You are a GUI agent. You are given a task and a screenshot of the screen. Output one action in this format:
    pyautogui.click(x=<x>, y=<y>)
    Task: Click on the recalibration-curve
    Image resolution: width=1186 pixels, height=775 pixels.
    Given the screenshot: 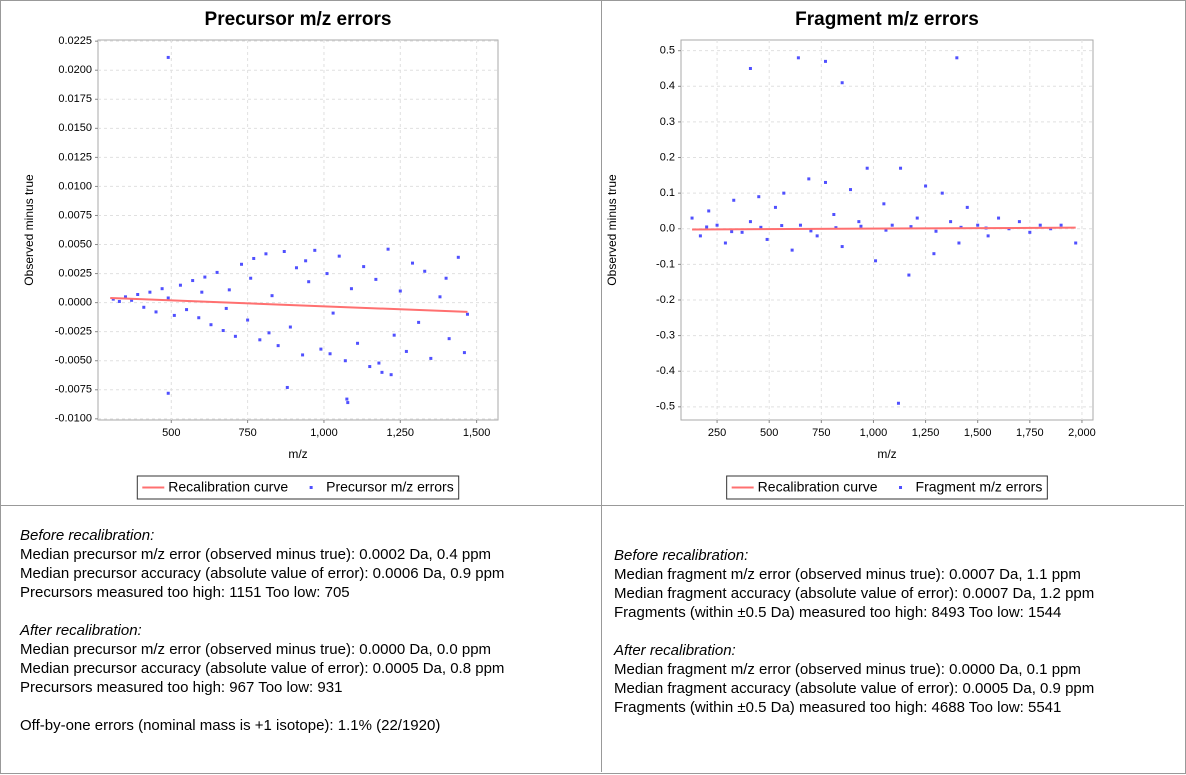 What is the action you would take?
    pyautogui.click(x=289, y=304)
    